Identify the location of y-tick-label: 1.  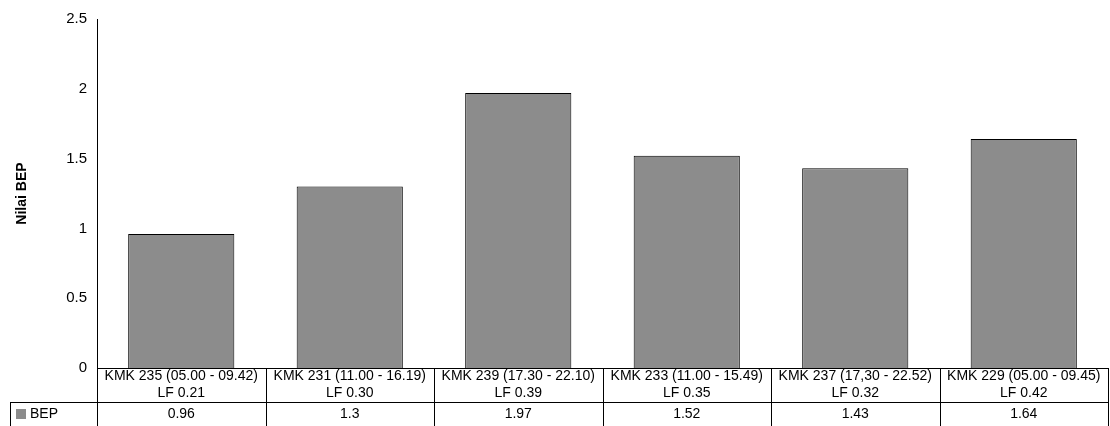
(82, 227).